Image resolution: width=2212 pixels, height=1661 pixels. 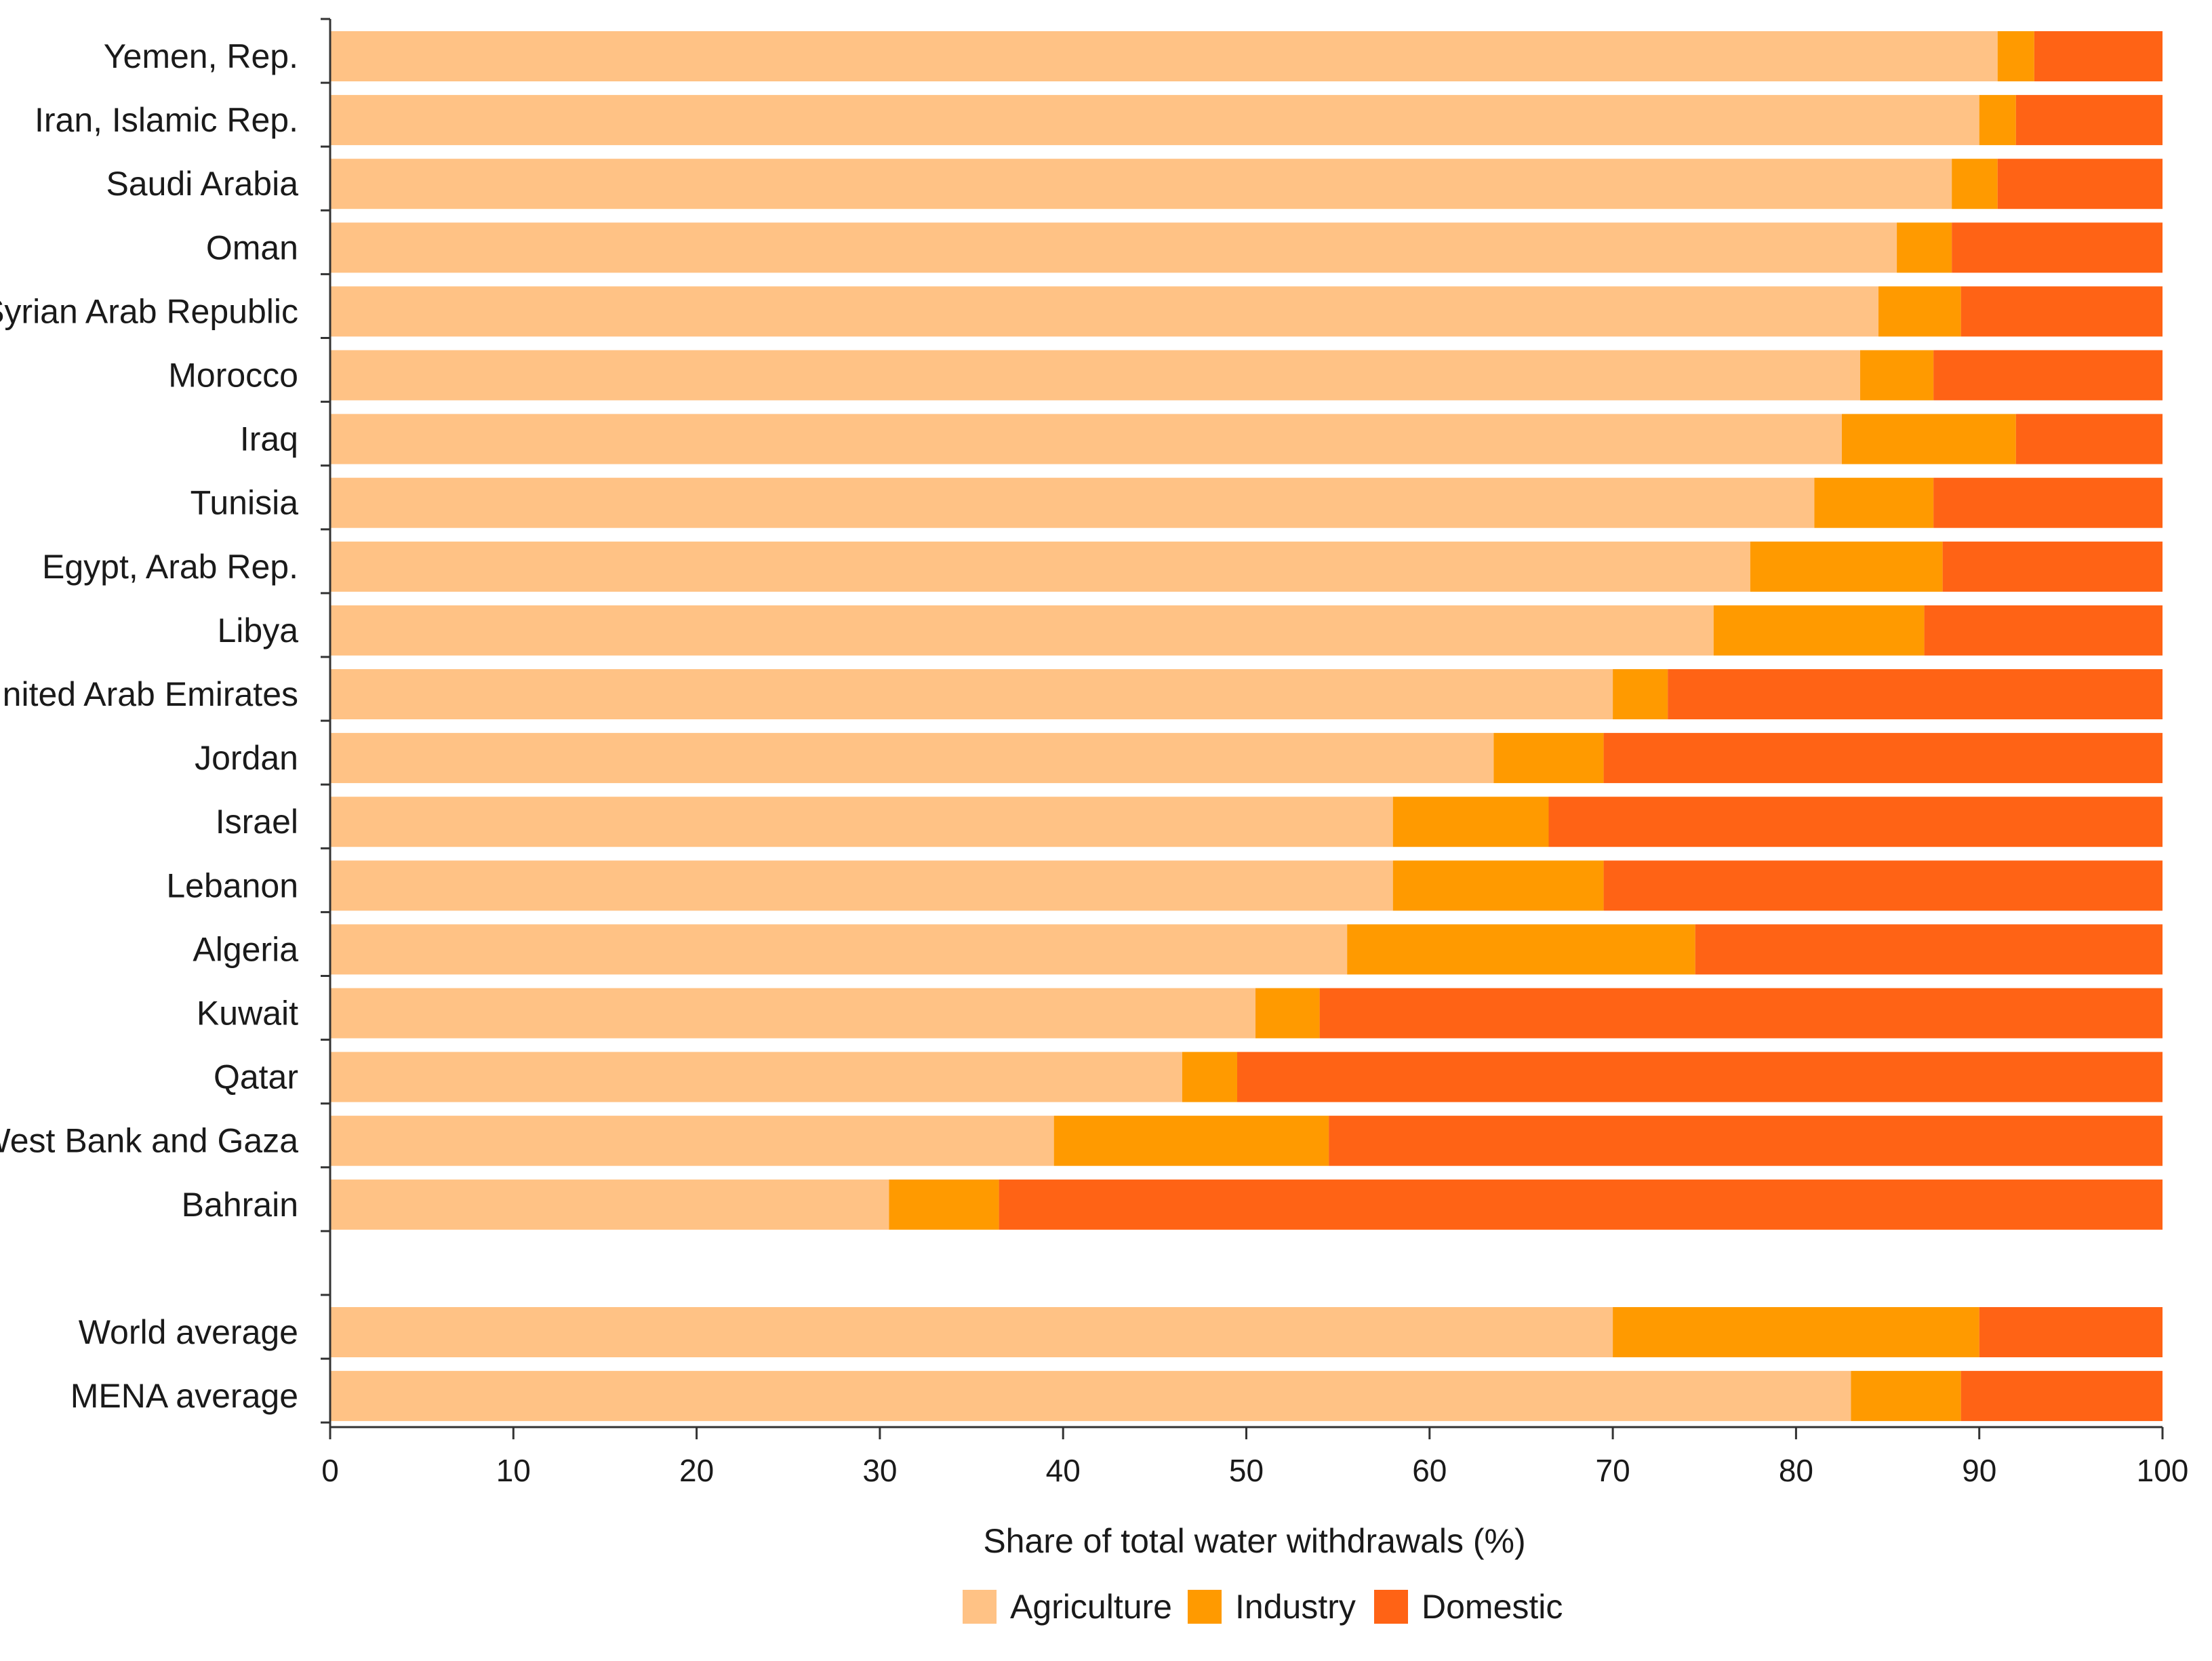 What do you see at coordinates (1063, 1471) in the screenshot?
I see `x-tick-label-40: 40` at bounding box center [1063, 1471].